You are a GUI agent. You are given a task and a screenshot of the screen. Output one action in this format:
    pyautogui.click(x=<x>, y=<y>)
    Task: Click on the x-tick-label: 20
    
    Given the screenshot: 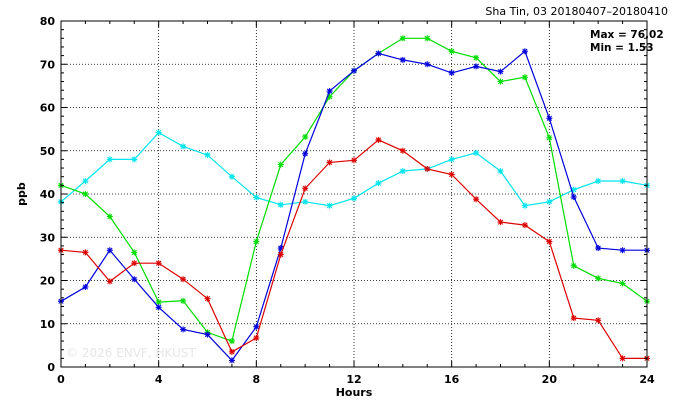 What is the action you would take?
    pyautogui.click(x=550, y=379)
    